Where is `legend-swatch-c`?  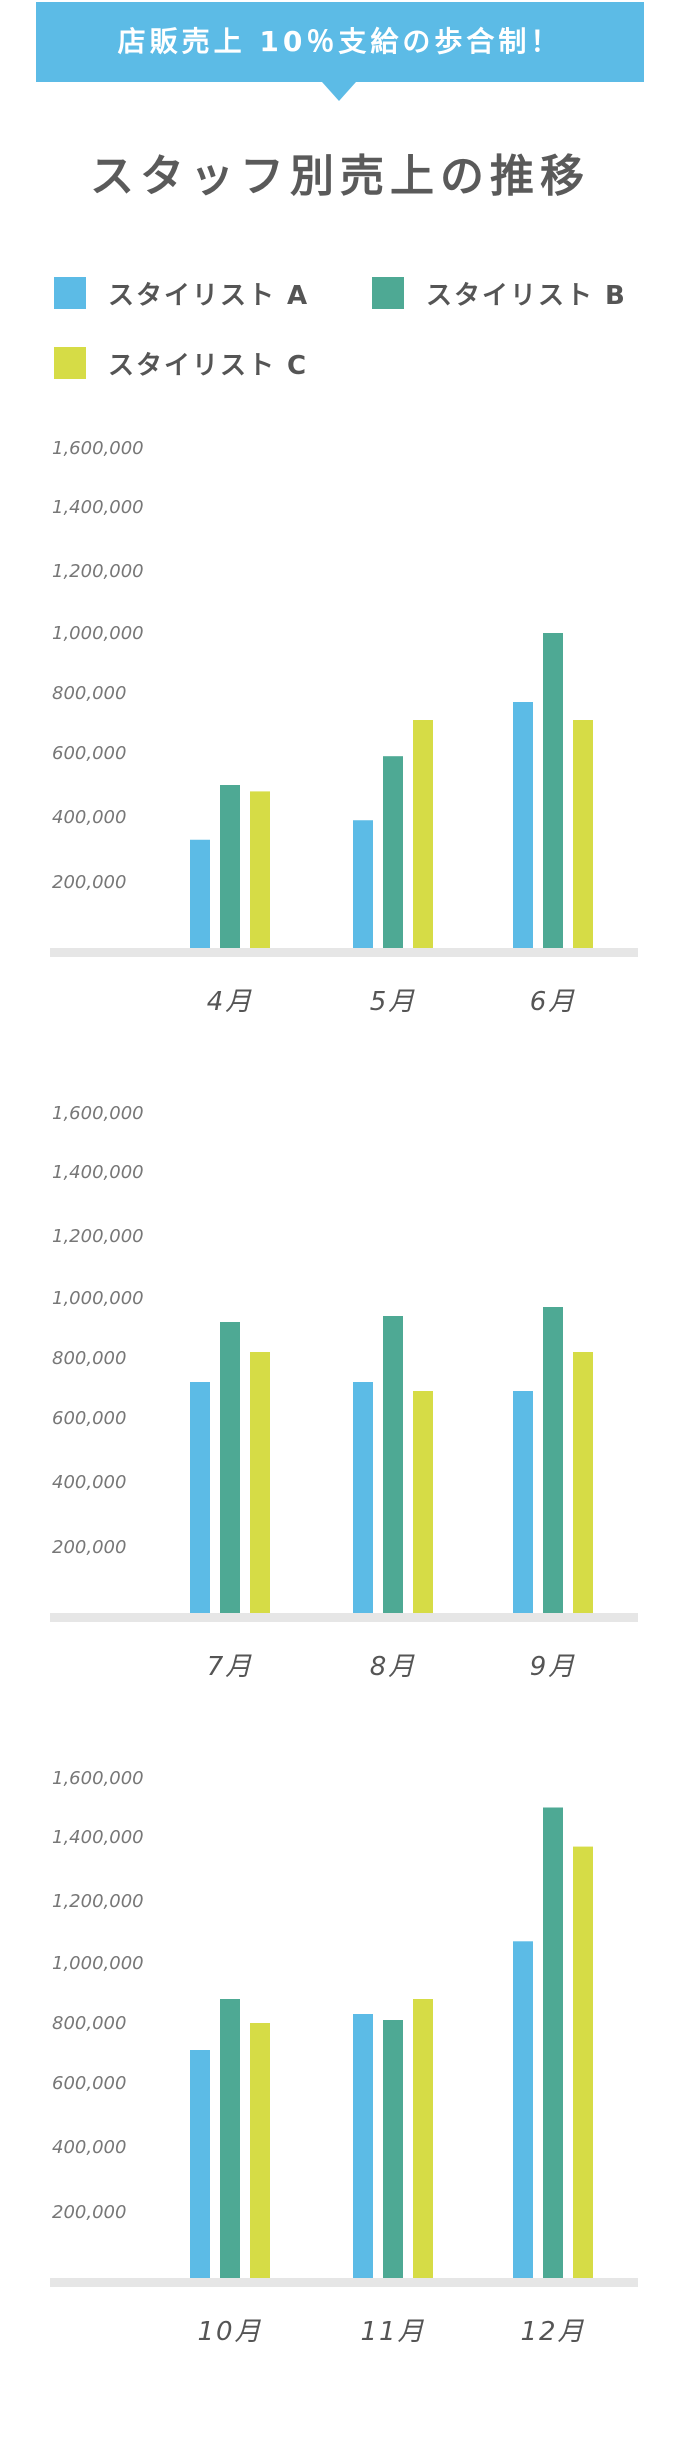 legend-swatch-c is located at coordinates (70, 363).